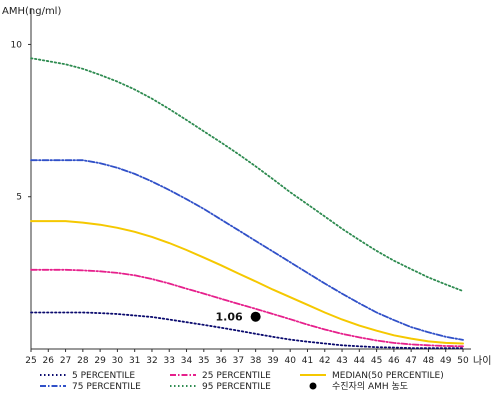  I want to click on patient-amh-point, so click(255, 316).